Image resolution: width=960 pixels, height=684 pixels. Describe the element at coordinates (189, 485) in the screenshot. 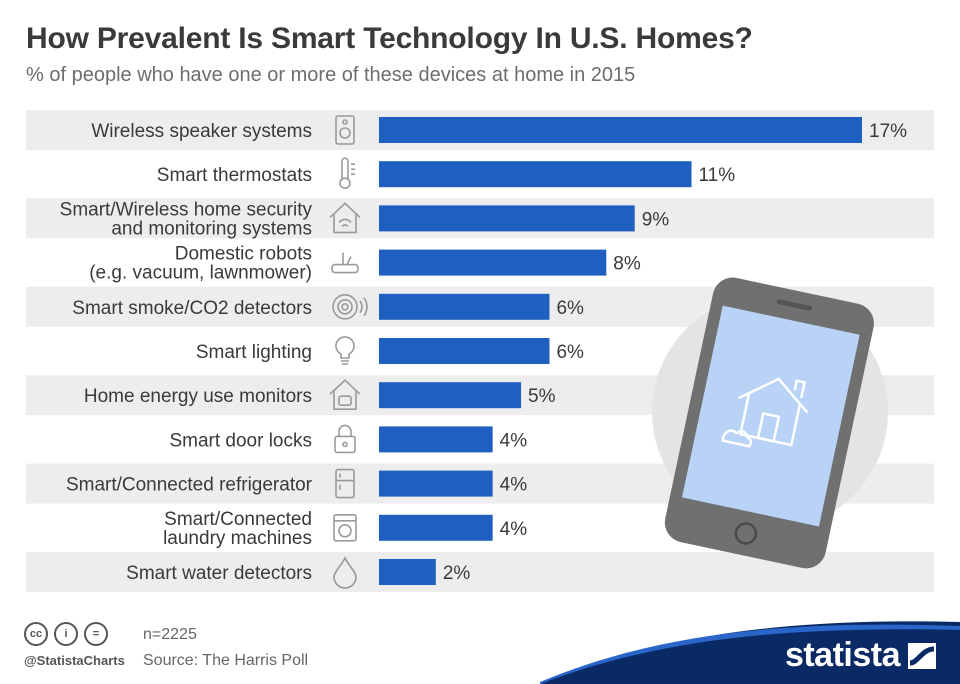

I see `category-label: Smart/Connected refrigerator` at that location.